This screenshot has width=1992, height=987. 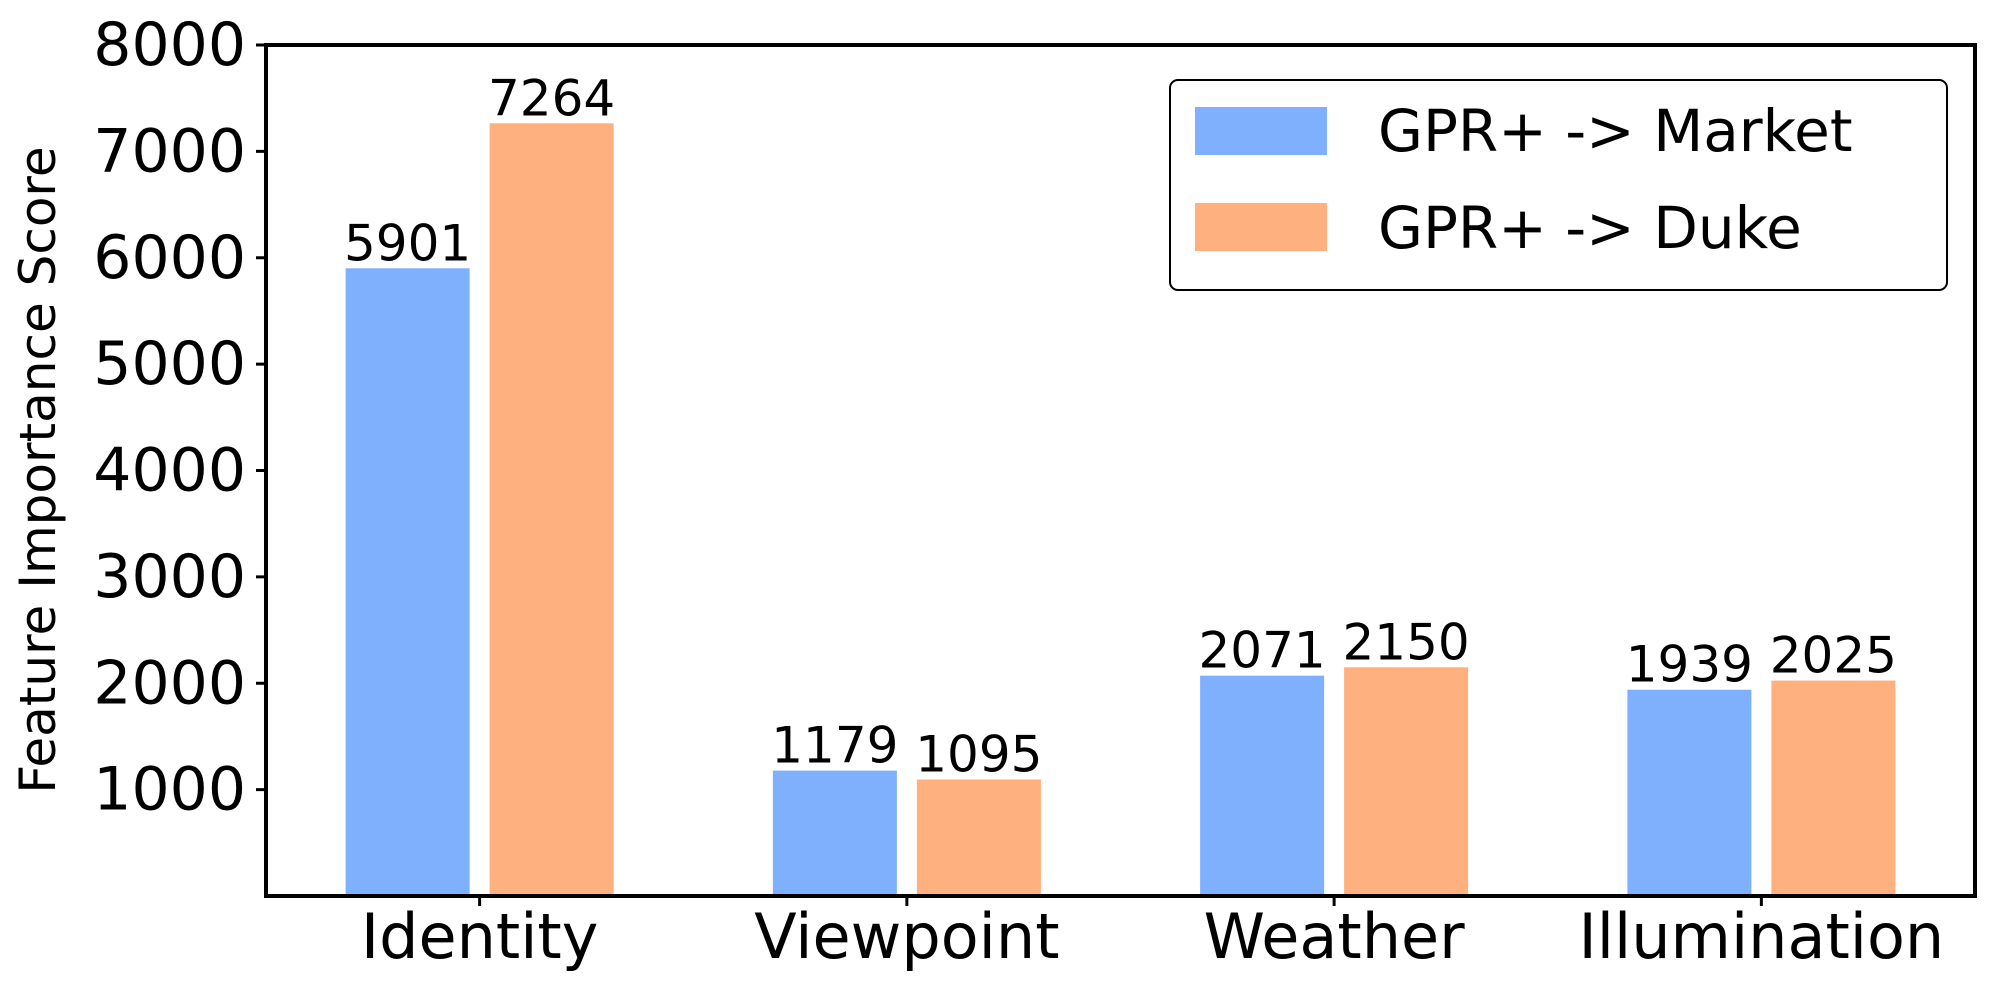 I want to click on legend-swatch-duke, so click(x=1261, y=227).